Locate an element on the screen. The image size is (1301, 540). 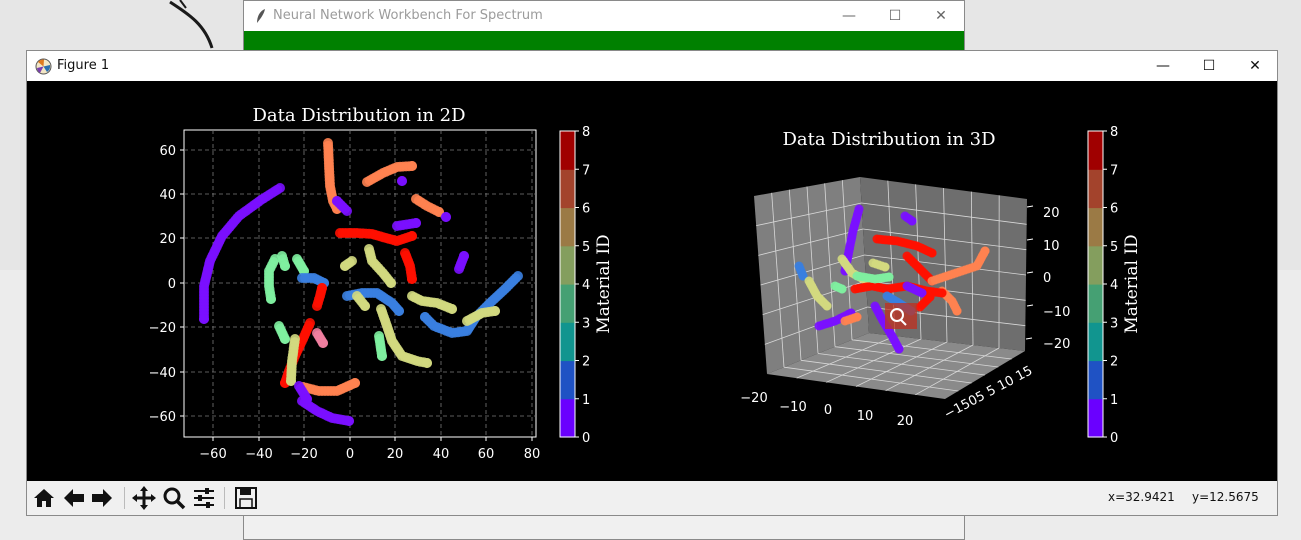
background-close-button: ✕ is located at coordinates (941, 16).